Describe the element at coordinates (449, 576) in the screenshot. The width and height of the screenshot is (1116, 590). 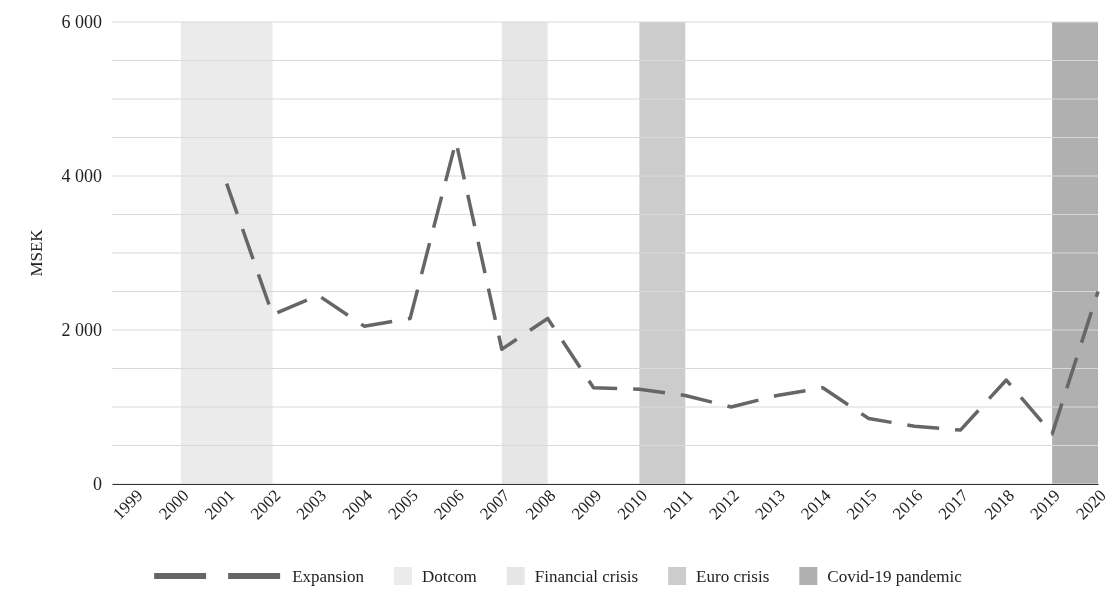
I see `legend-label: Dotcom` at that location.